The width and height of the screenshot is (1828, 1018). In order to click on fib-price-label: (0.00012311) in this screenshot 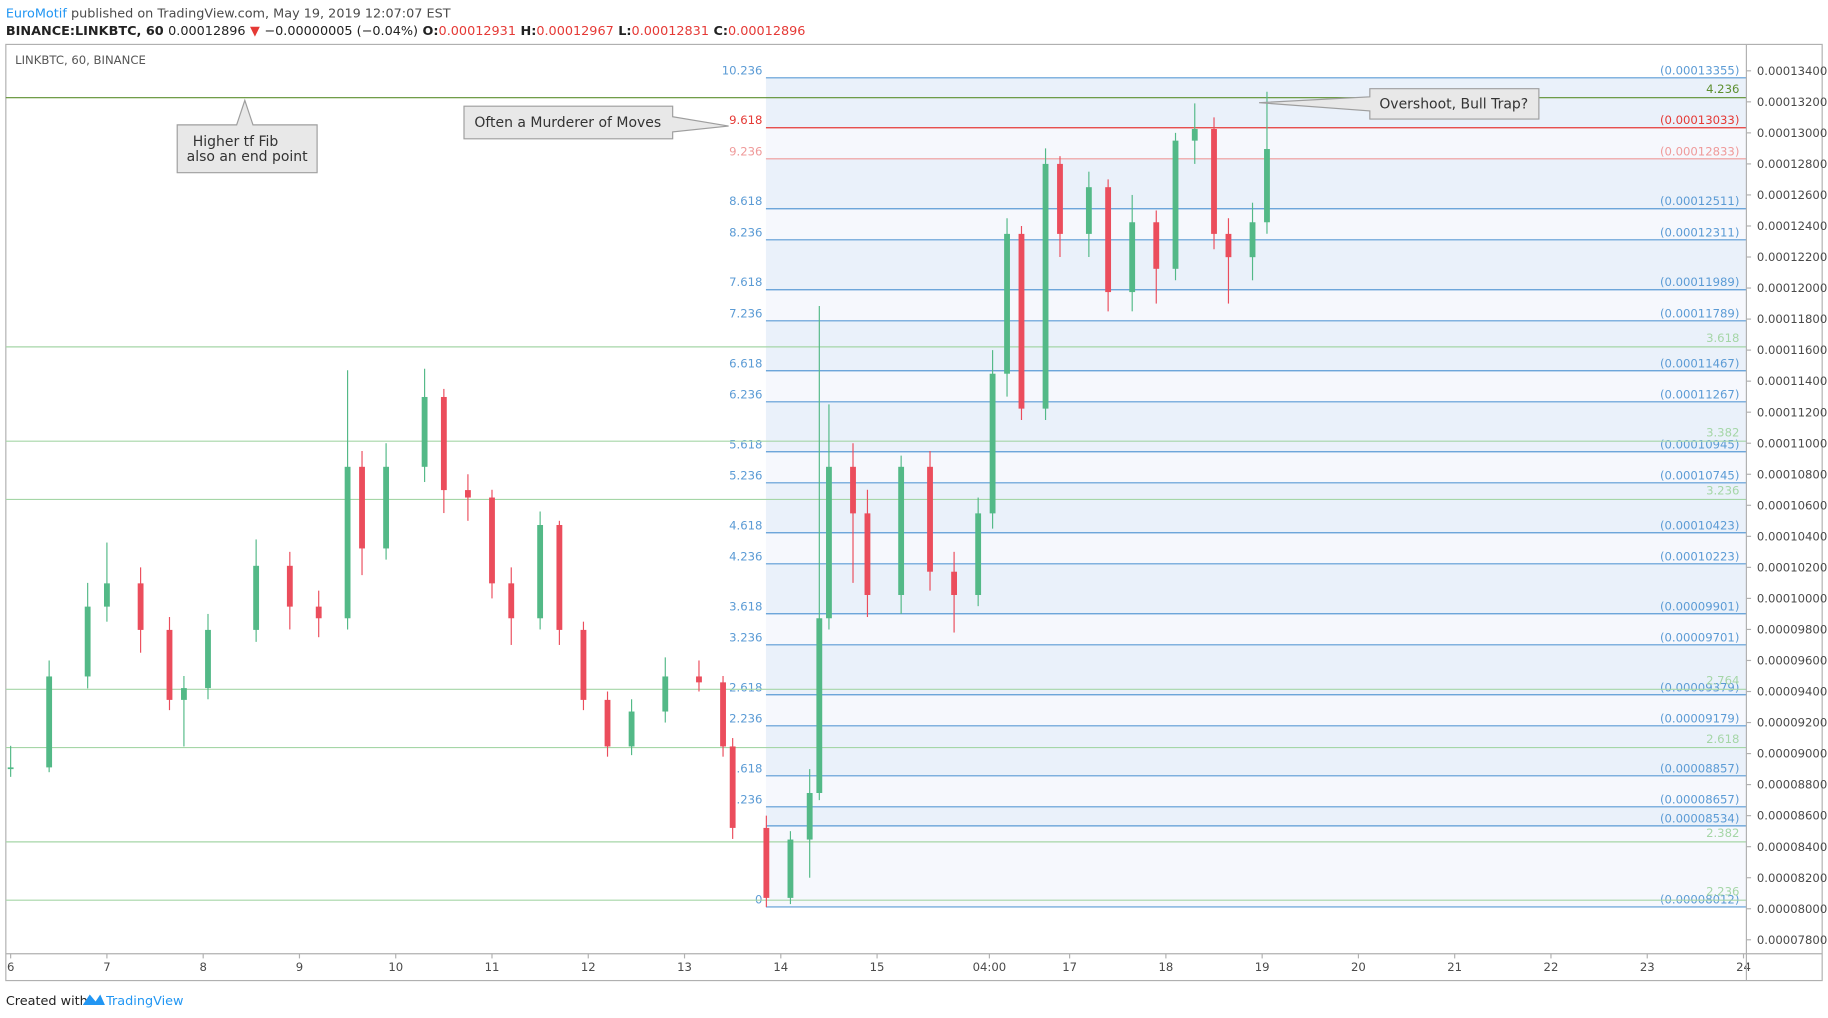, I will do `click(1699, 232)`.